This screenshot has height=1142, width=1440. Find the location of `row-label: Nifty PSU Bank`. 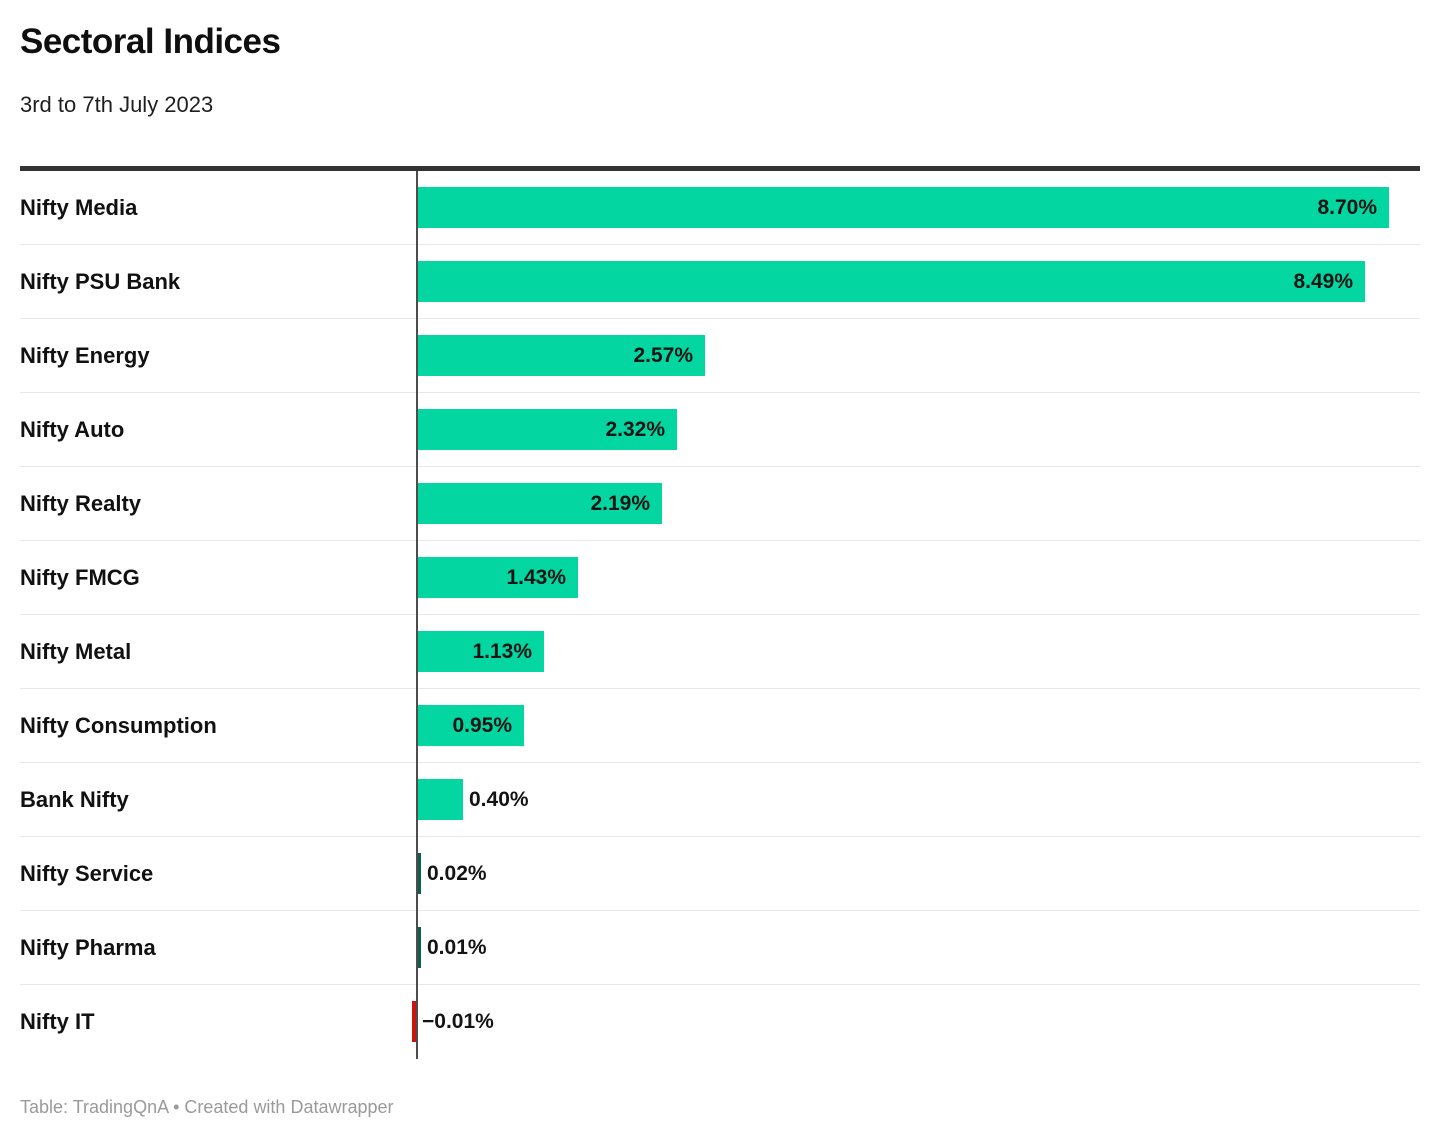

row-label: Nifty PSU Bank is located at coordinates (100, 281).